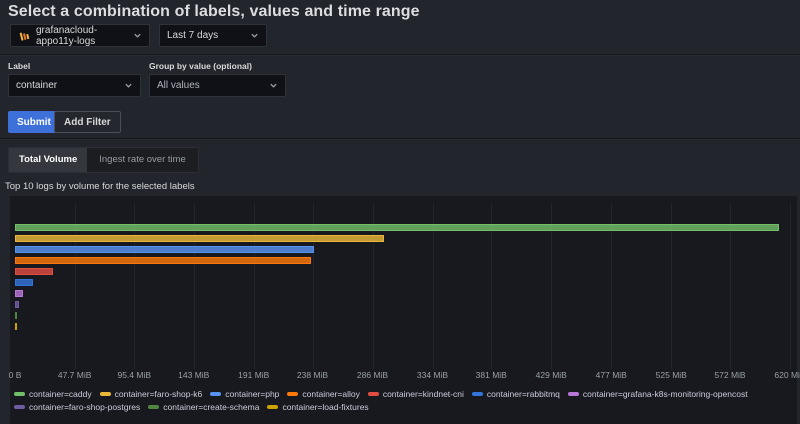 The height and width of the screenshot is (424, 800). I want to click on x-axis-tick-label: 525 MiB, so click(671, 375).